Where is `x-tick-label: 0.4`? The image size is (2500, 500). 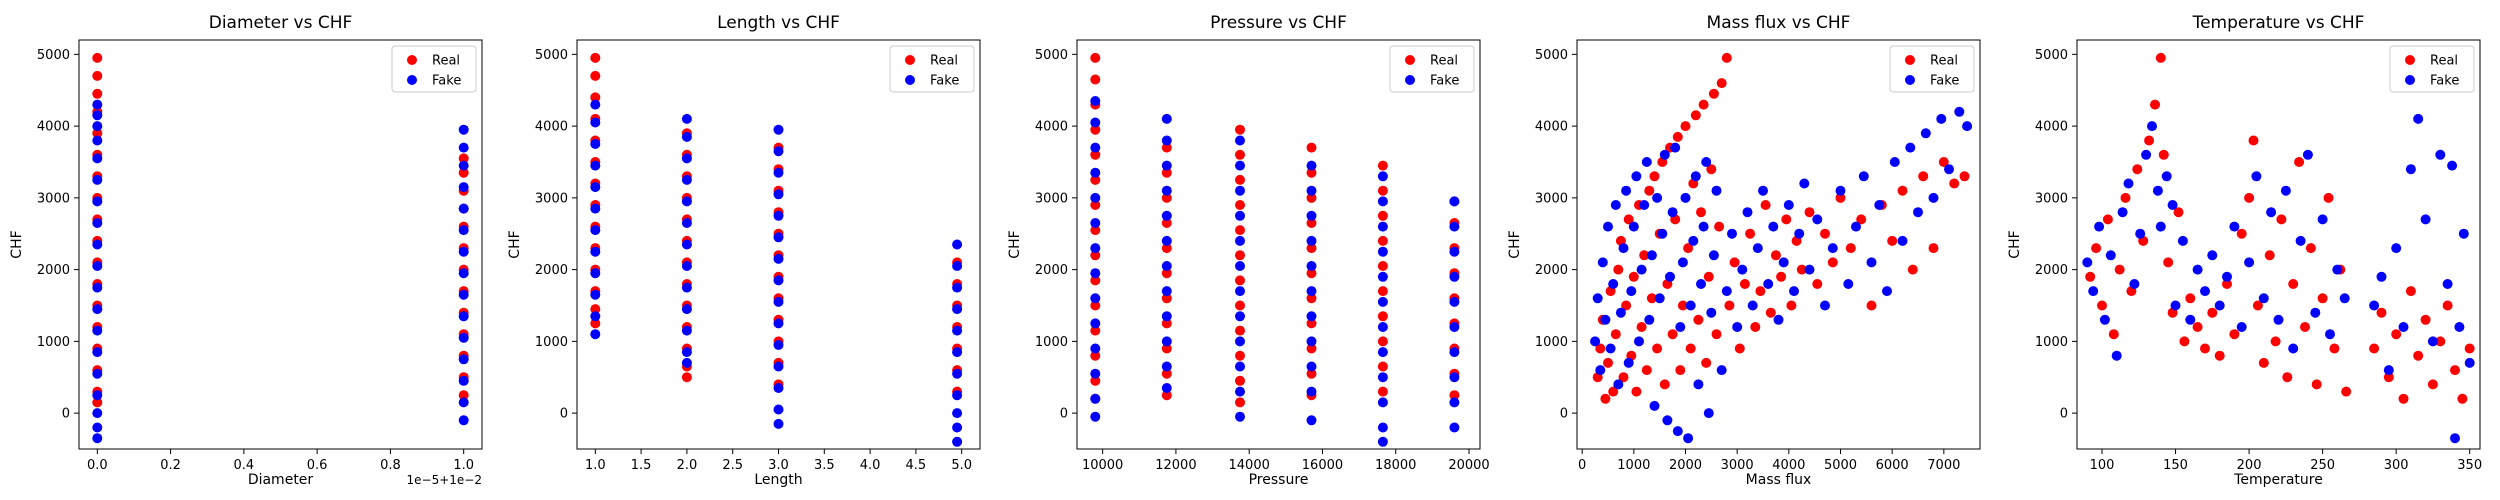 x-tick-label: 0.4 is located at coordinates (244, 465).